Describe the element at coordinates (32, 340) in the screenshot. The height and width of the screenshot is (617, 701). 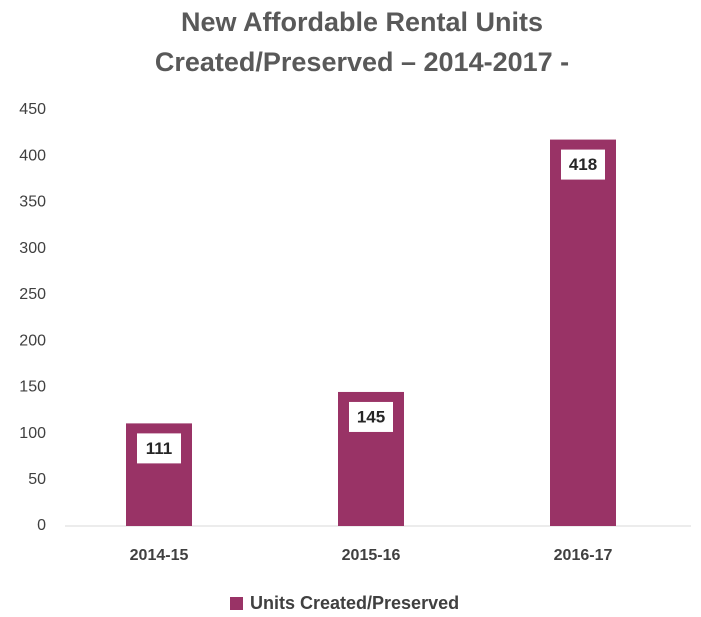
I see `y-tick-label: 200` at that location.